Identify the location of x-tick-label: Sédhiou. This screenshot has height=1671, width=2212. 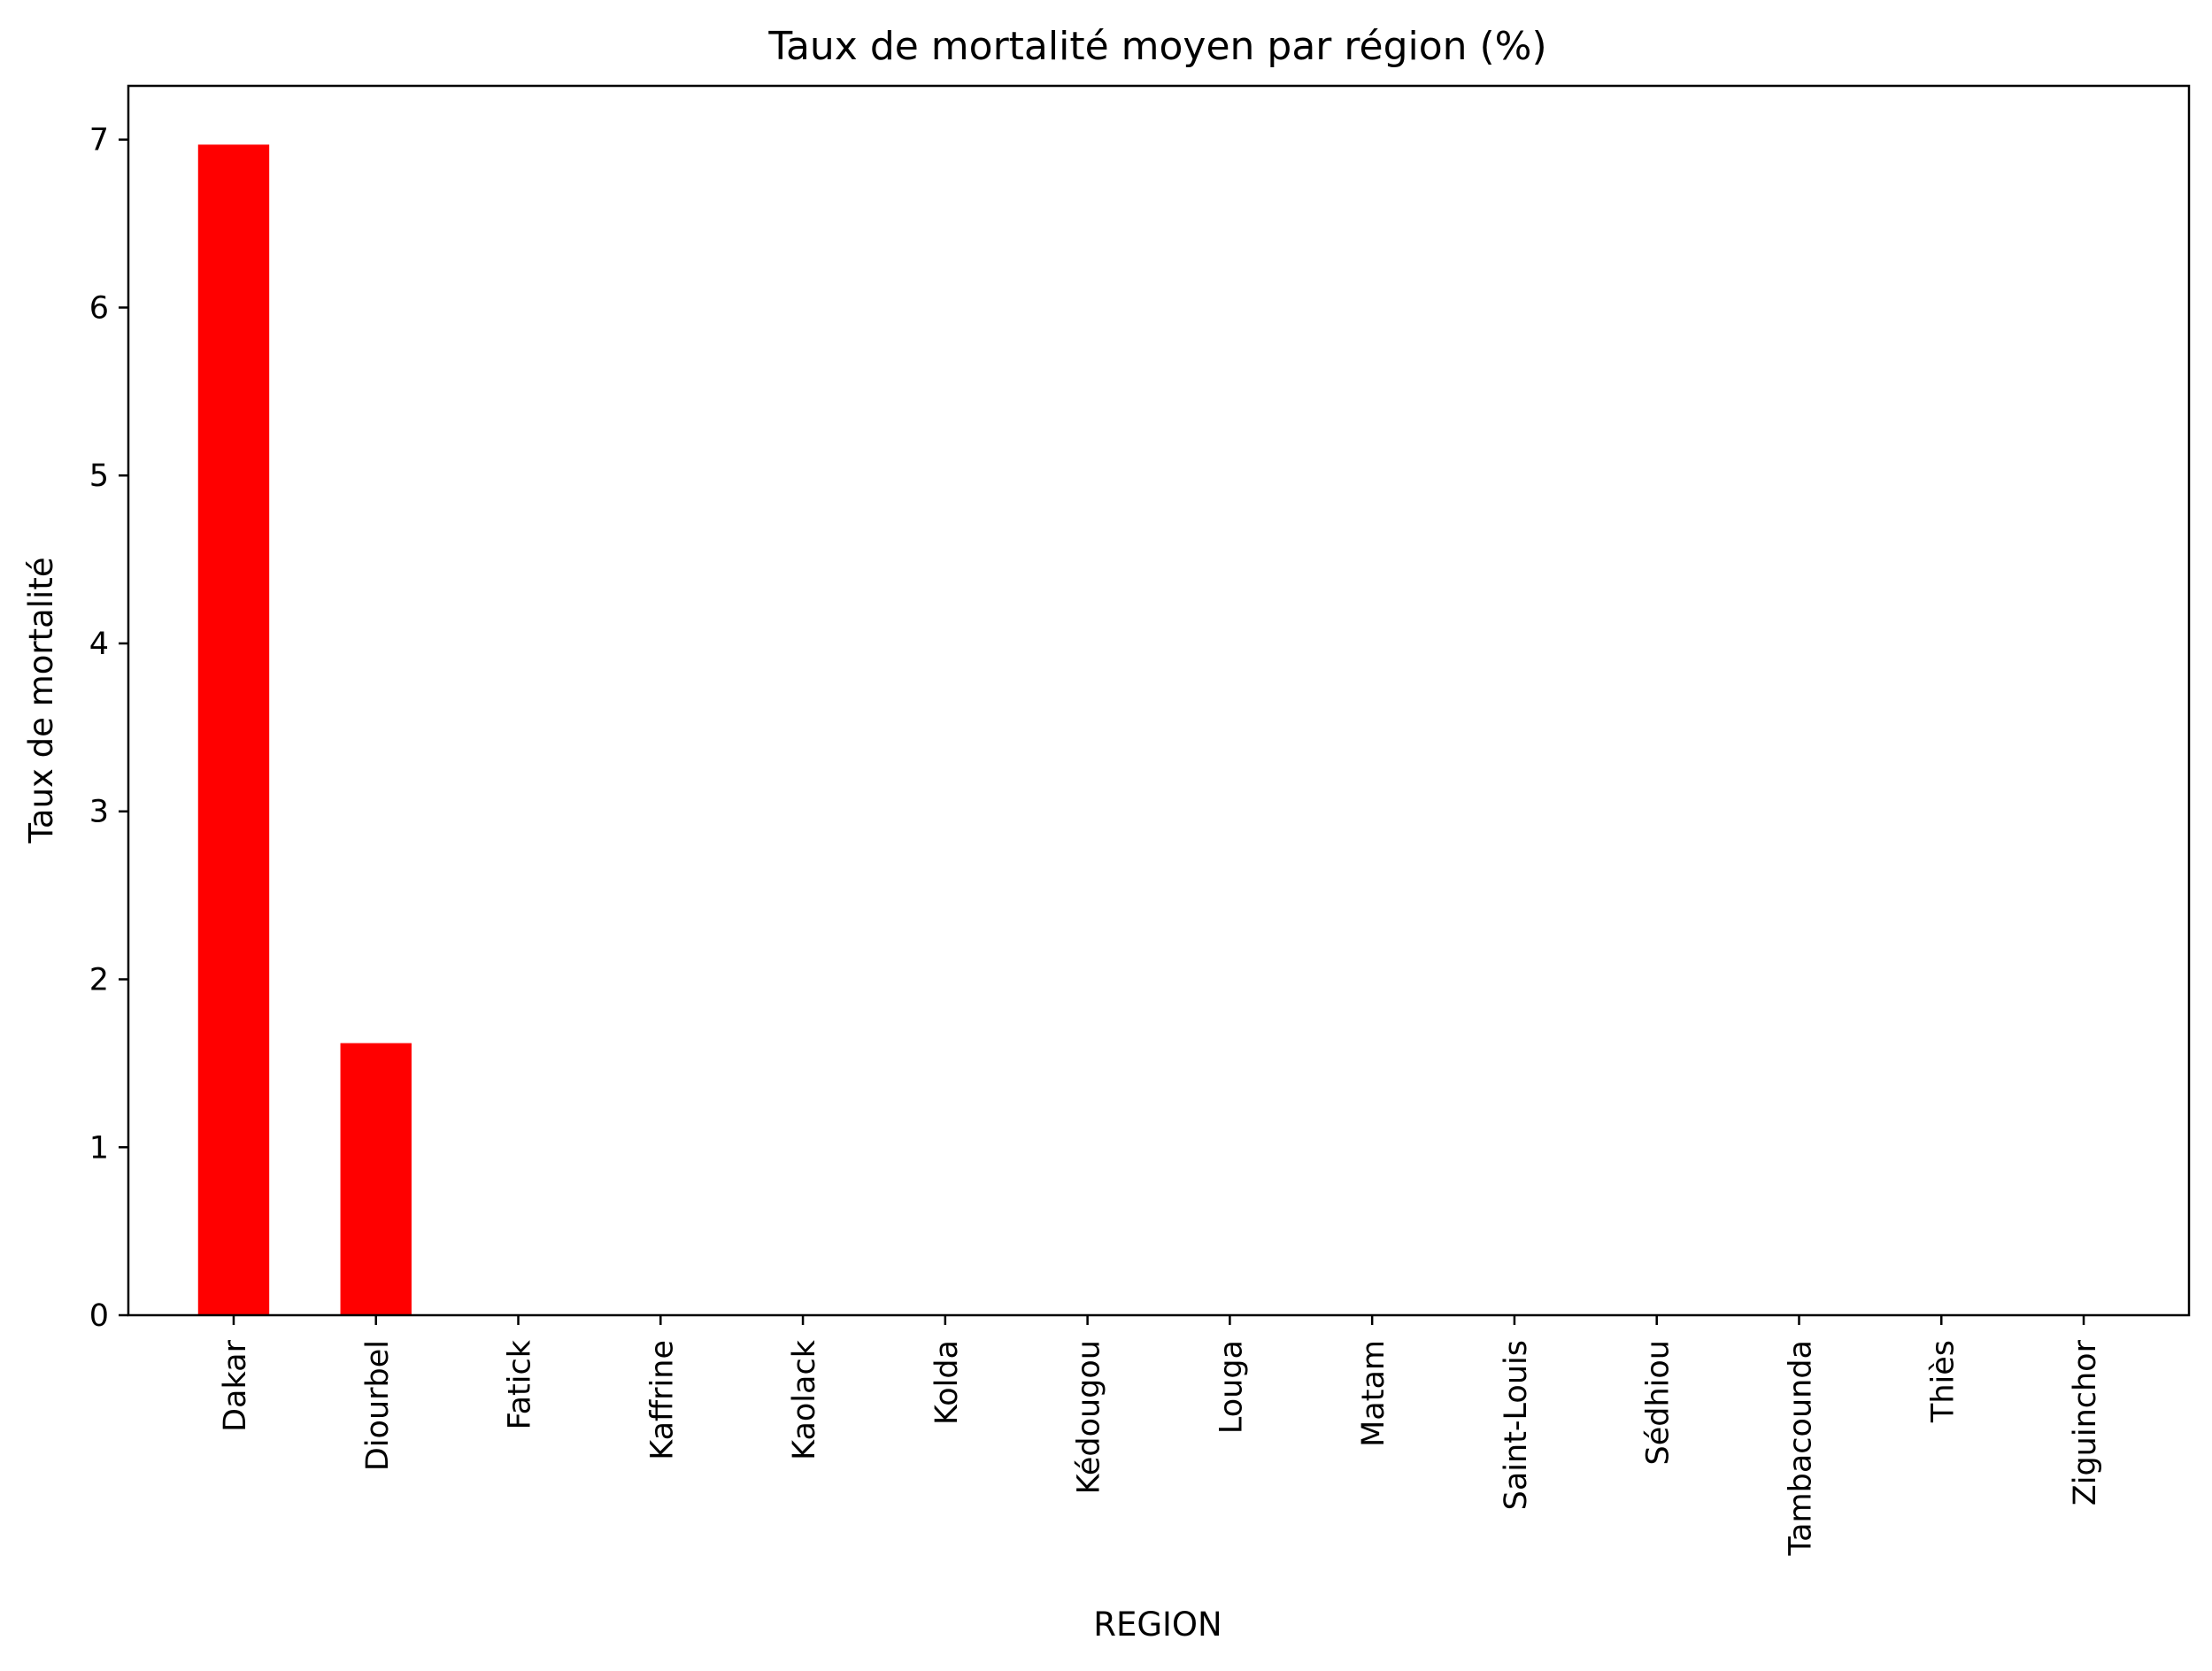
(1658, 1402).